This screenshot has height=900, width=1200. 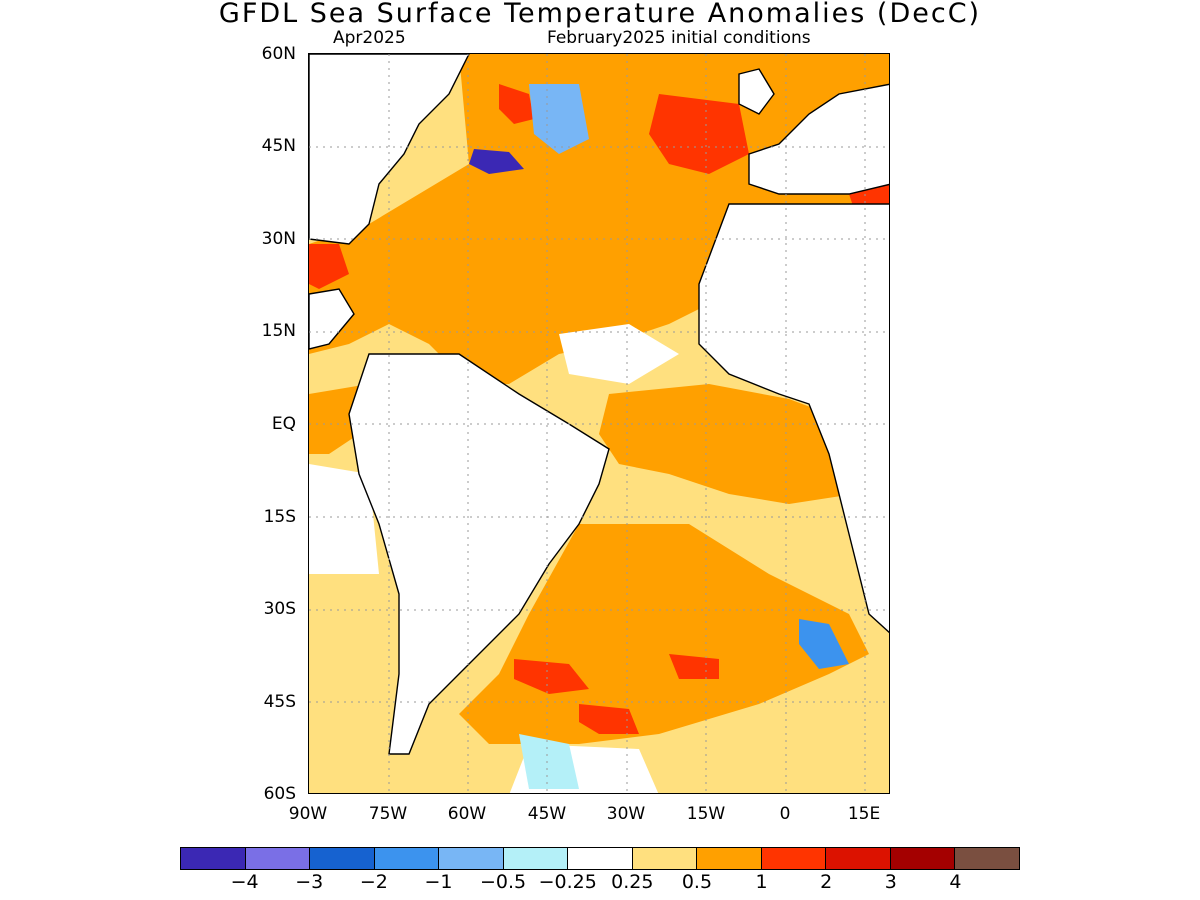 I want to click on color-scale-label: −2, so click(x=373, y=882).